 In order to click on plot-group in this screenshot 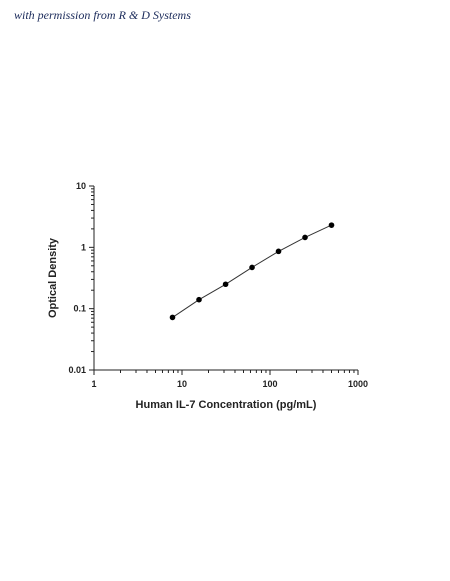, I will do `click(252, 271)`.